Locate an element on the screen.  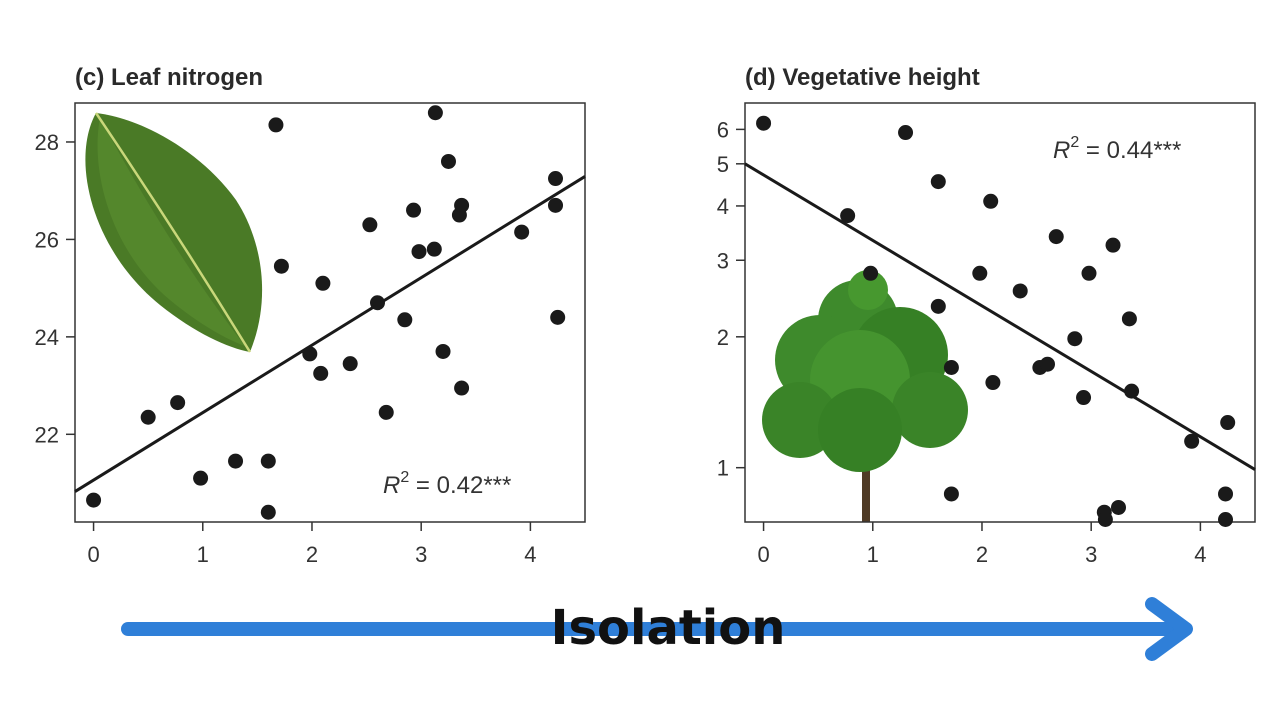
y-tick-label: 2 is located at coordinates (723, 337).